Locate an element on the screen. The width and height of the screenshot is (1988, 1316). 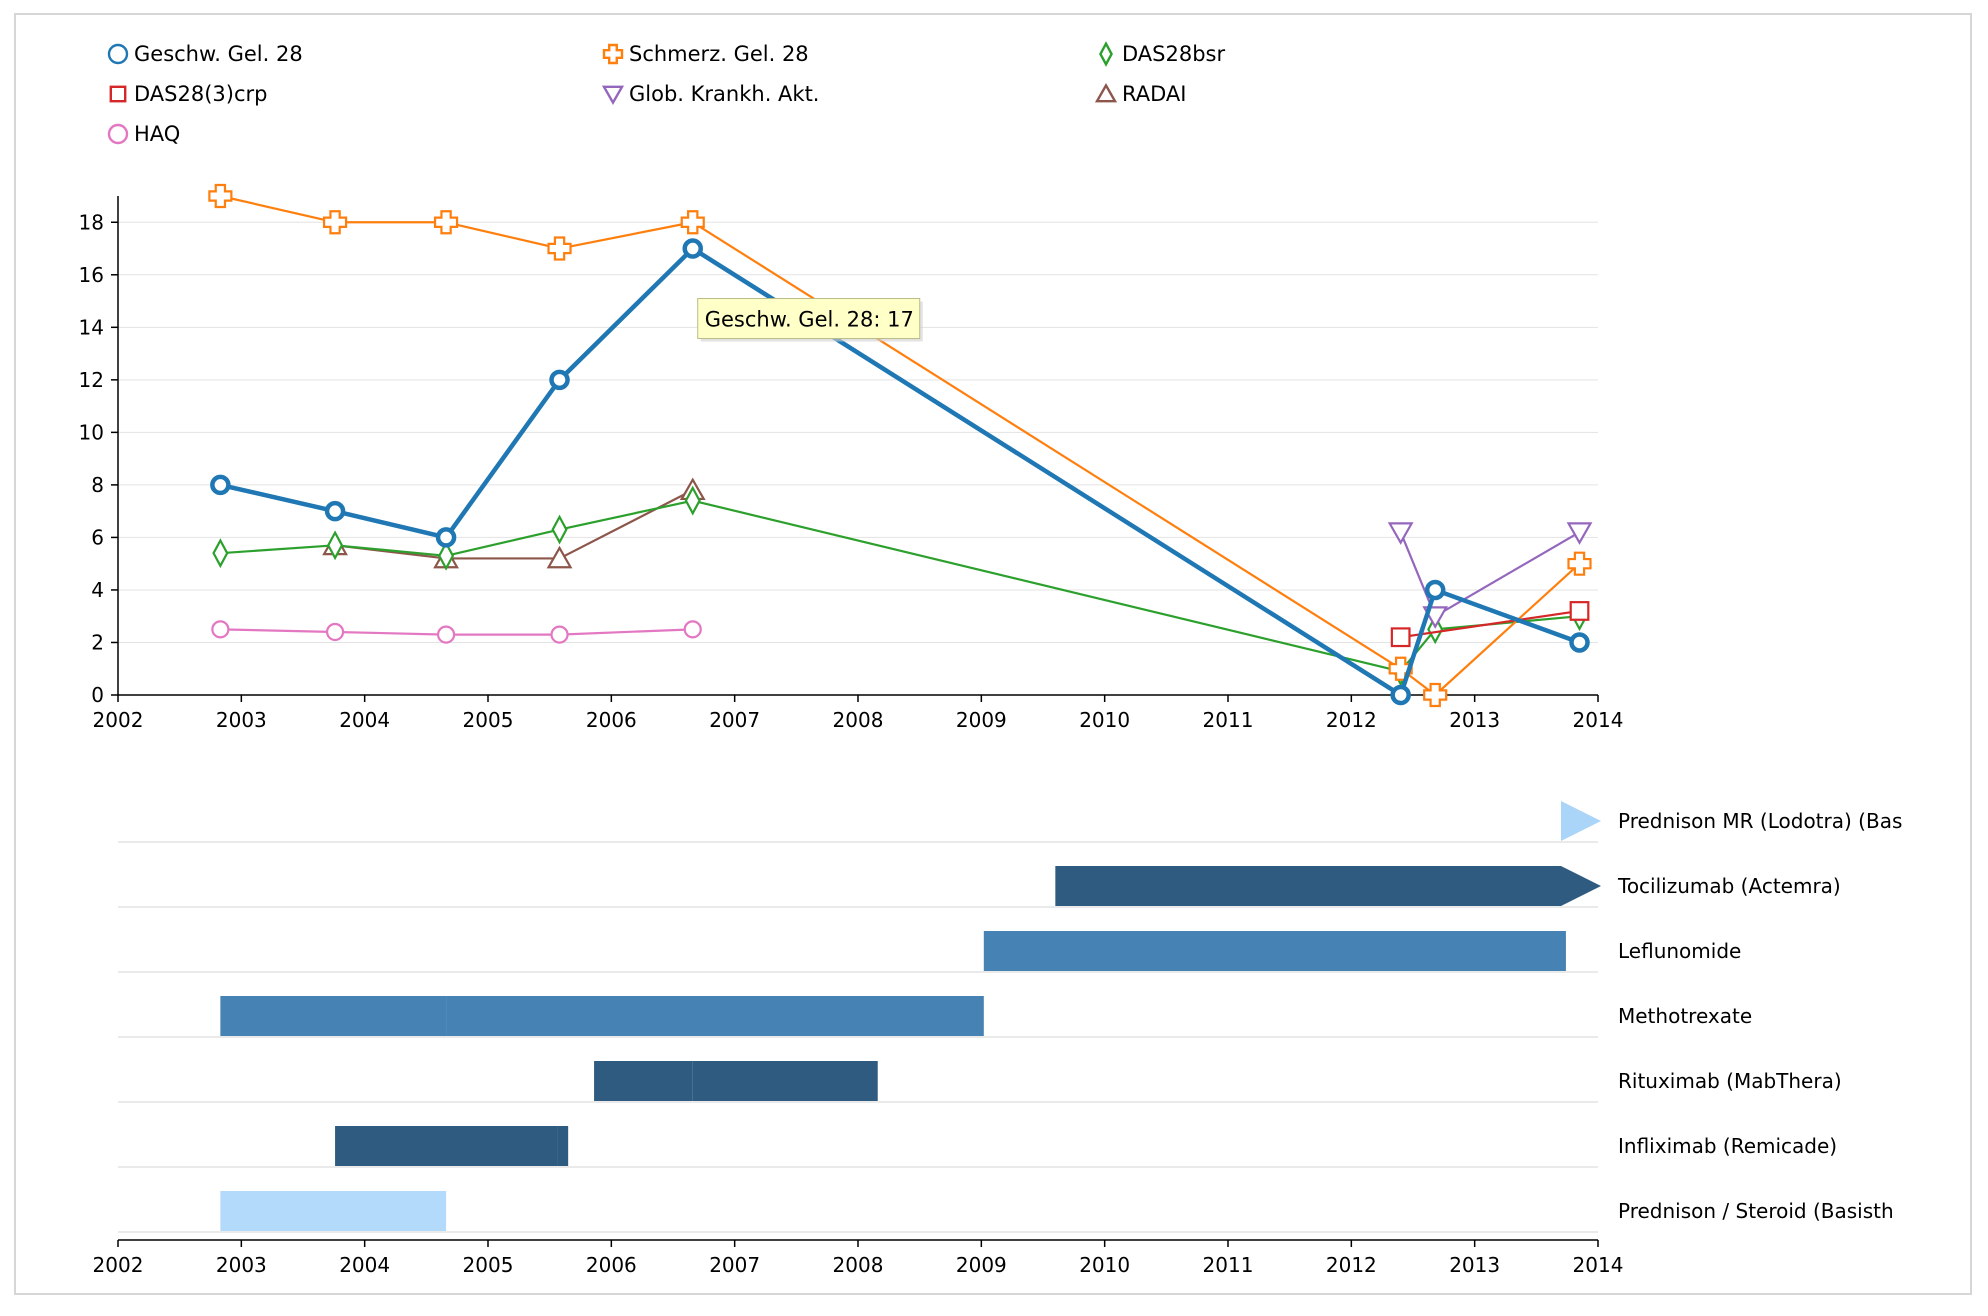
medication-row: Tocilizumab (Actemra) is located at coordinates (979, 887).